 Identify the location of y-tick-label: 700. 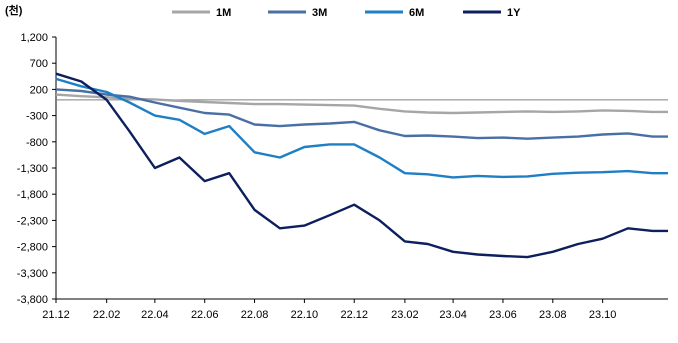
(39, 64).